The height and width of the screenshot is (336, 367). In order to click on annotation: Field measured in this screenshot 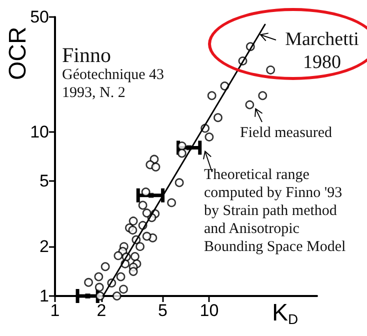, I will do `click(286, 133)`.